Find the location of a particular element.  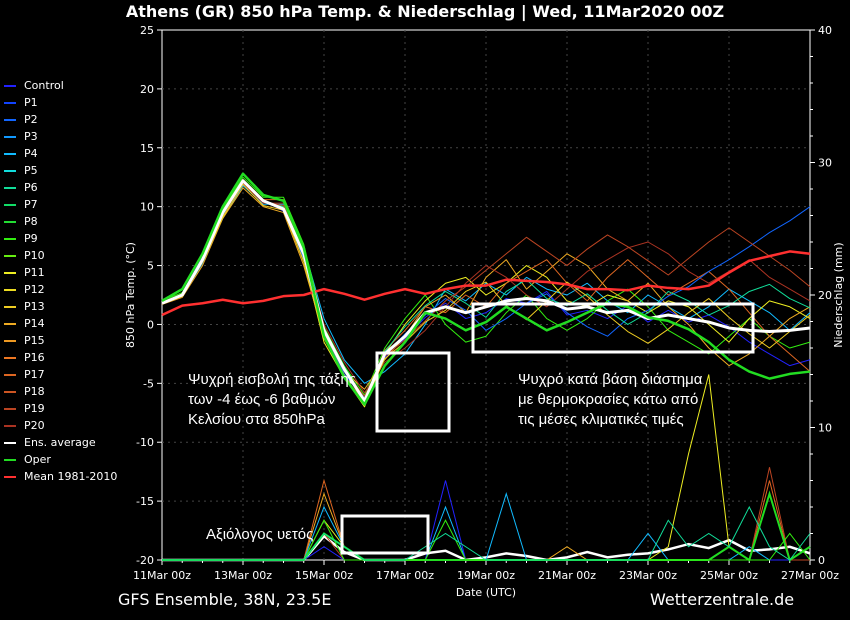

legend-label: P14 is located at coordinates (34, 323).